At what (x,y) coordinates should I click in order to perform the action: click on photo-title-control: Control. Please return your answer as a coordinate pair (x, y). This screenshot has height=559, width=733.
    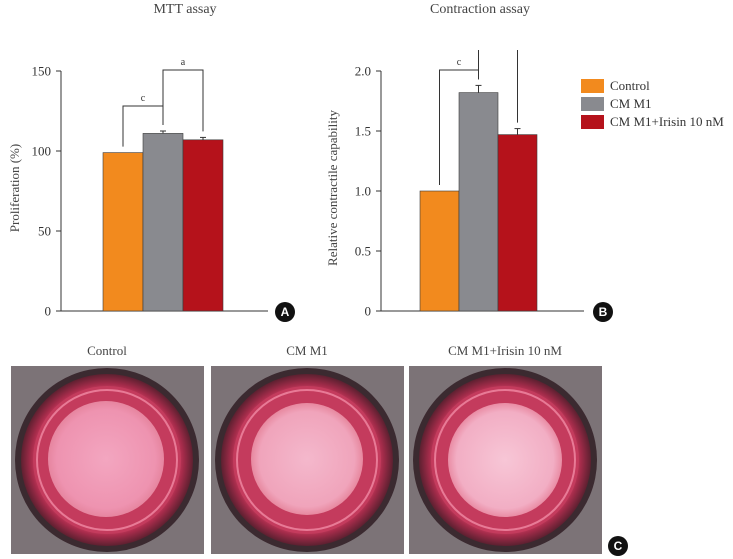
    Looking at the image, I should click on (107, 350).